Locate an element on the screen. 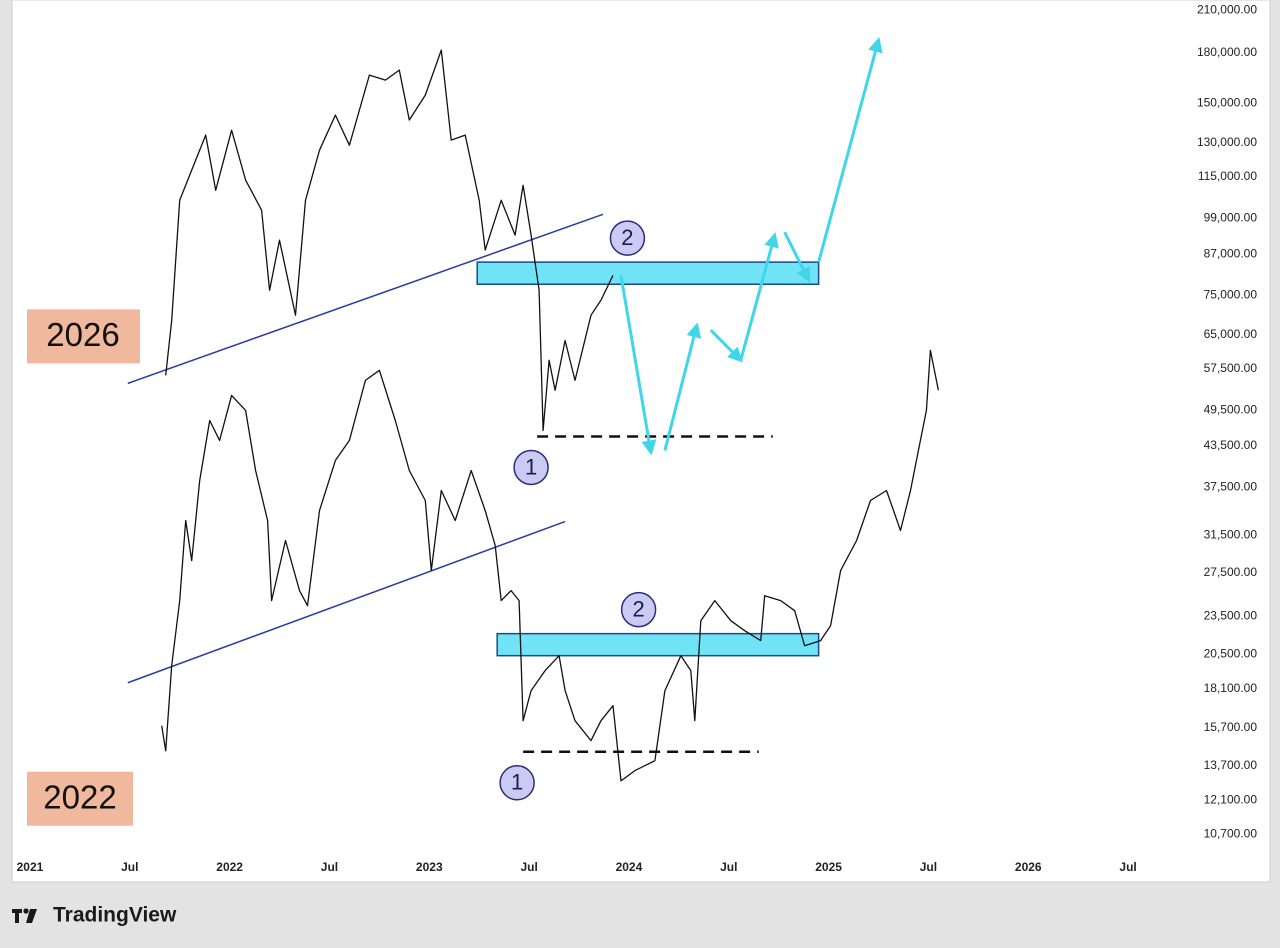  y-tick-label: 210,000.00 is located at coordinates (1227, 10).